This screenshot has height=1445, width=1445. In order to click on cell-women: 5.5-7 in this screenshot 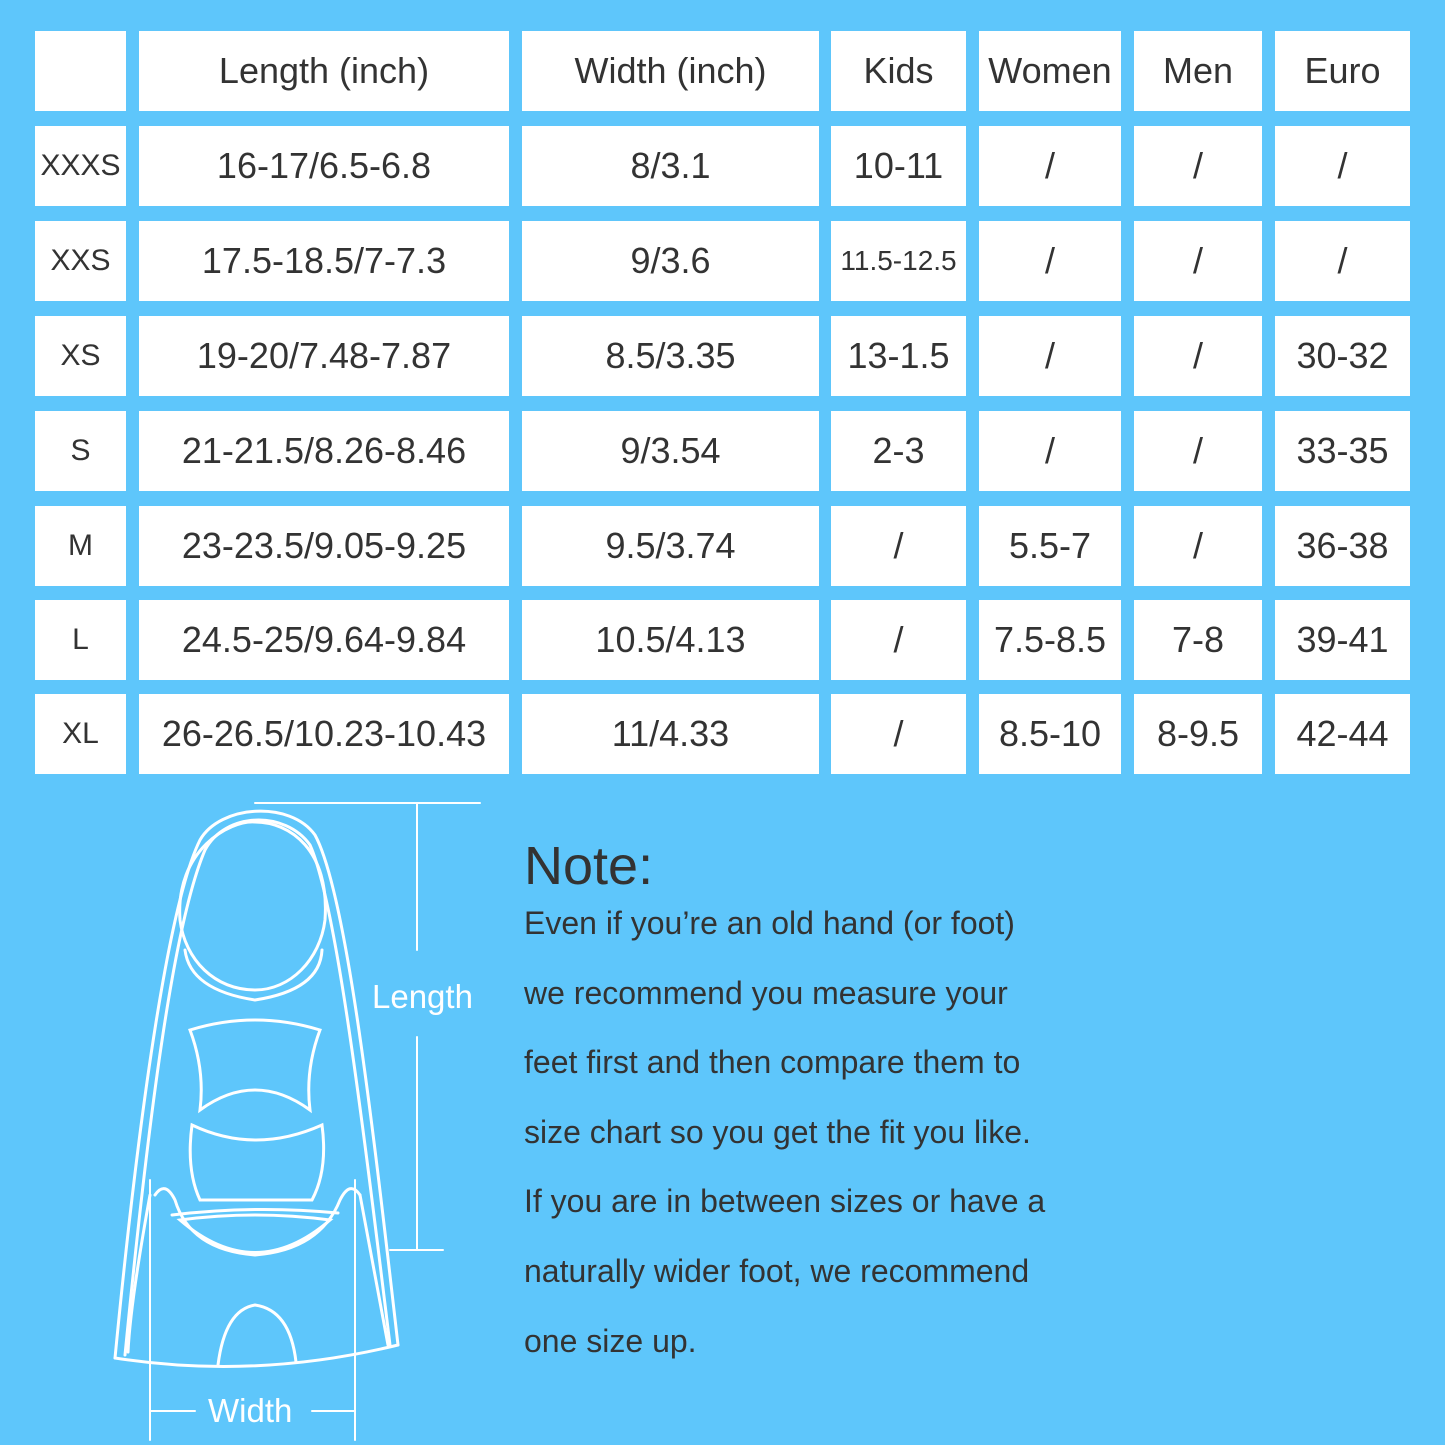, I will do `click(1050, 546)`.